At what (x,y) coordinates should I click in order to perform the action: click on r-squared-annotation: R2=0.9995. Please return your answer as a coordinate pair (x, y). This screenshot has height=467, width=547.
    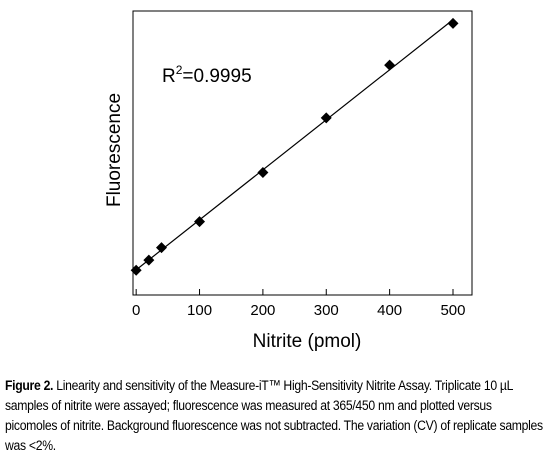
    Looking at the image, I should click on (207, 75).